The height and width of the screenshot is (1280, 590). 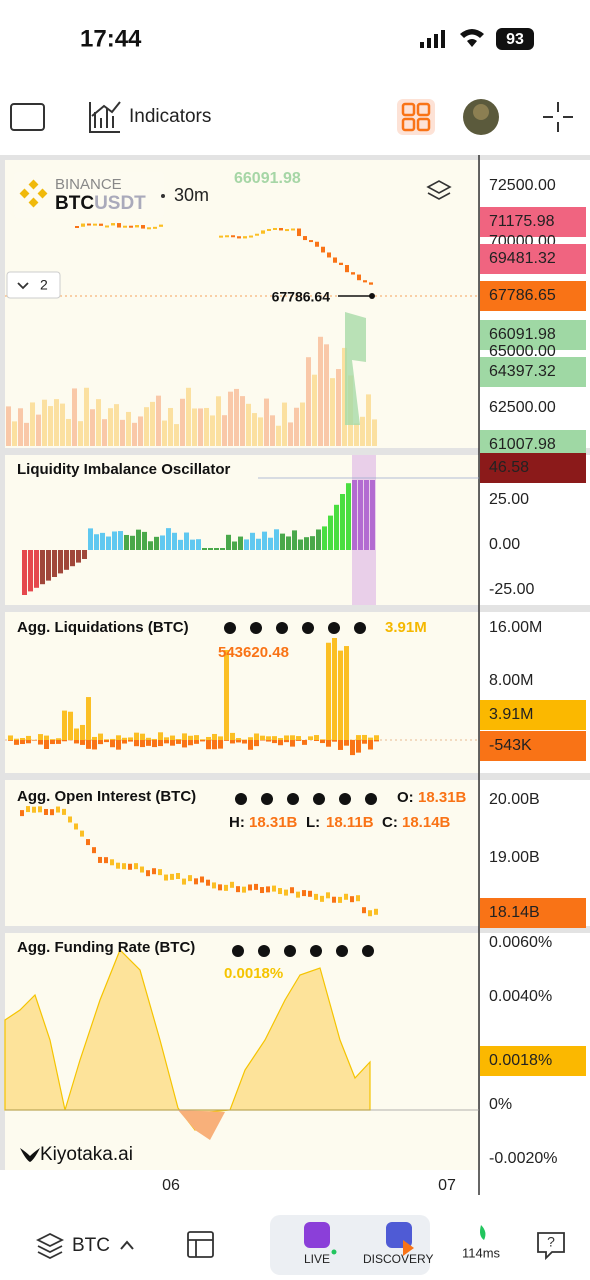 I want to click on layers-button, so click(x=439, y=190).